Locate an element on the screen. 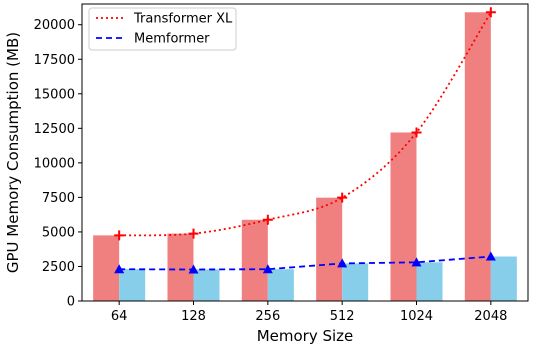 The height and width of the screenshot is (351, 545). x-ticks: 64 128 256 512 1024 2048 is located at coordinates (309, 312).